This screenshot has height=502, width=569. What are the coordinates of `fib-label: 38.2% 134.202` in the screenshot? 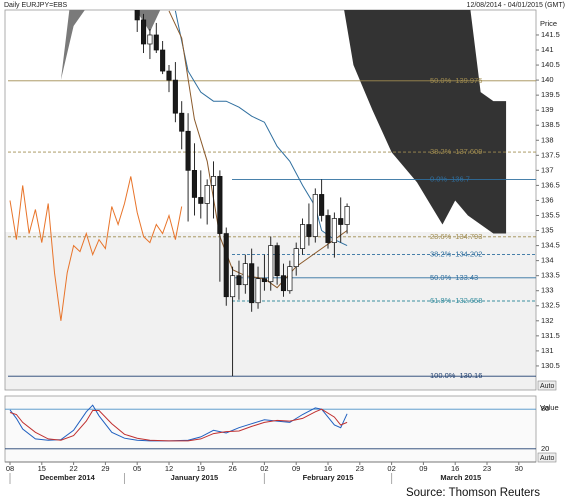 It's located at (456, 254).